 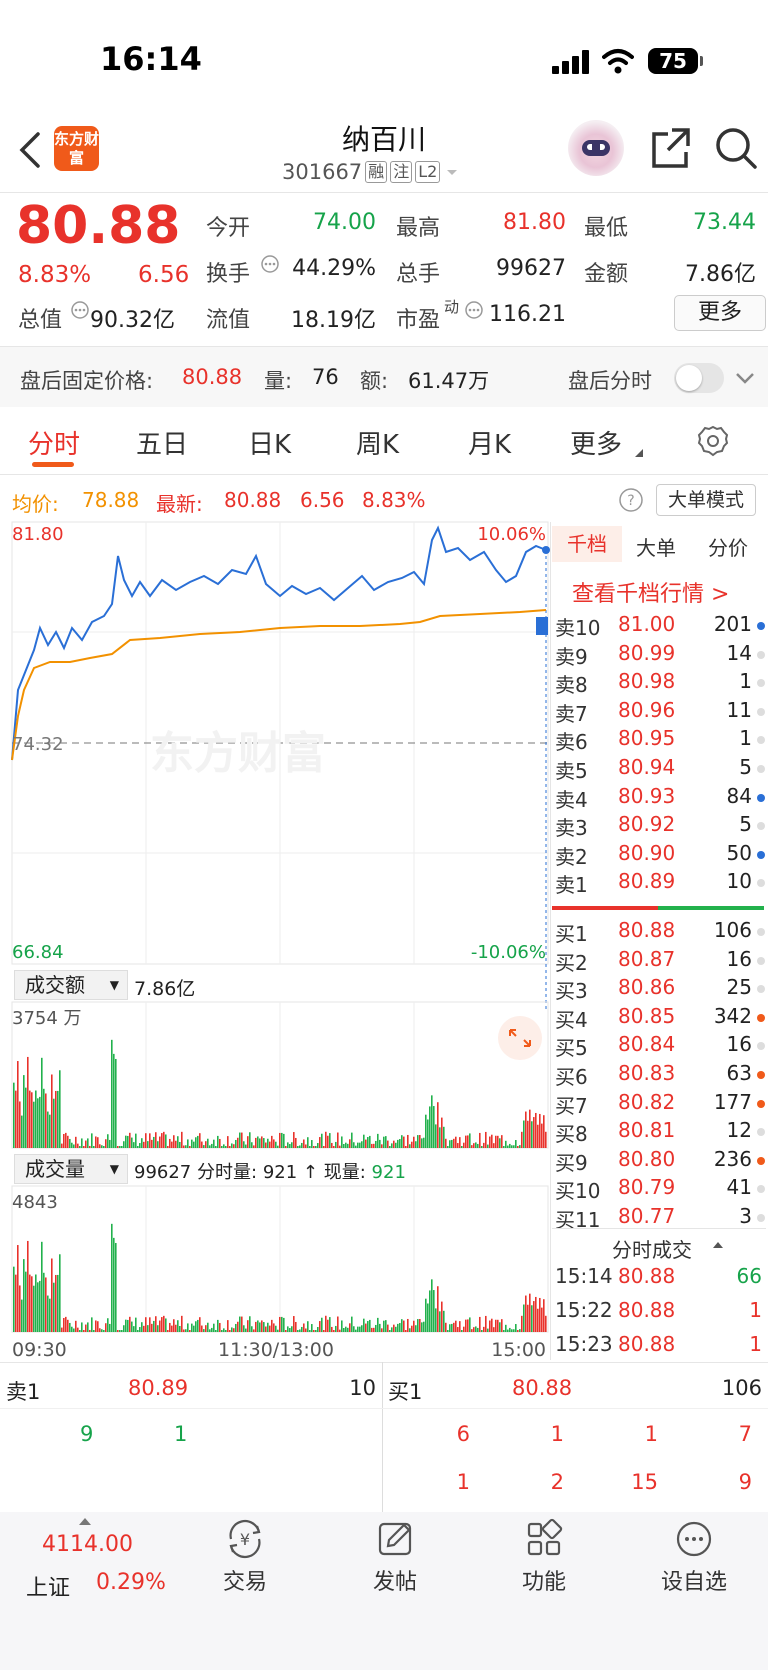 I want to click on queue-buy-vol: 106, so click(x=741, y=1388).